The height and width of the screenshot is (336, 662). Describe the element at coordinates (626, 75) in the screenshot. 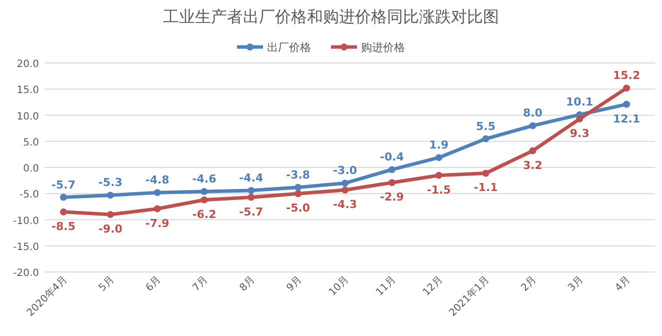

I see `data-label: 15.2` at that location.